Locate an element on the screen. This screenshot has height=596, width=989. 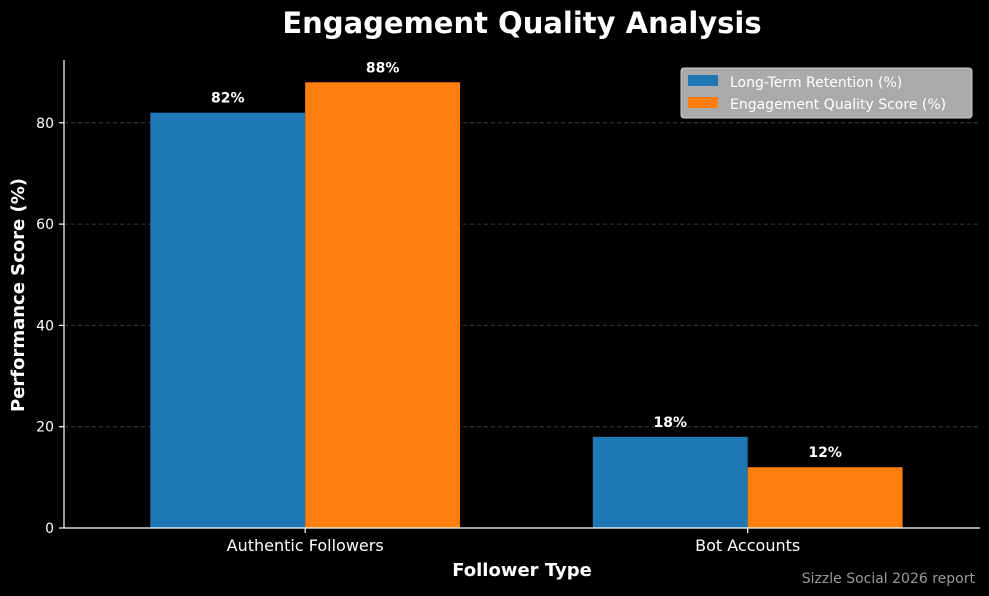
legend-label-quality: Engagement Quality Score (%) is located at coordinates (838, 105).